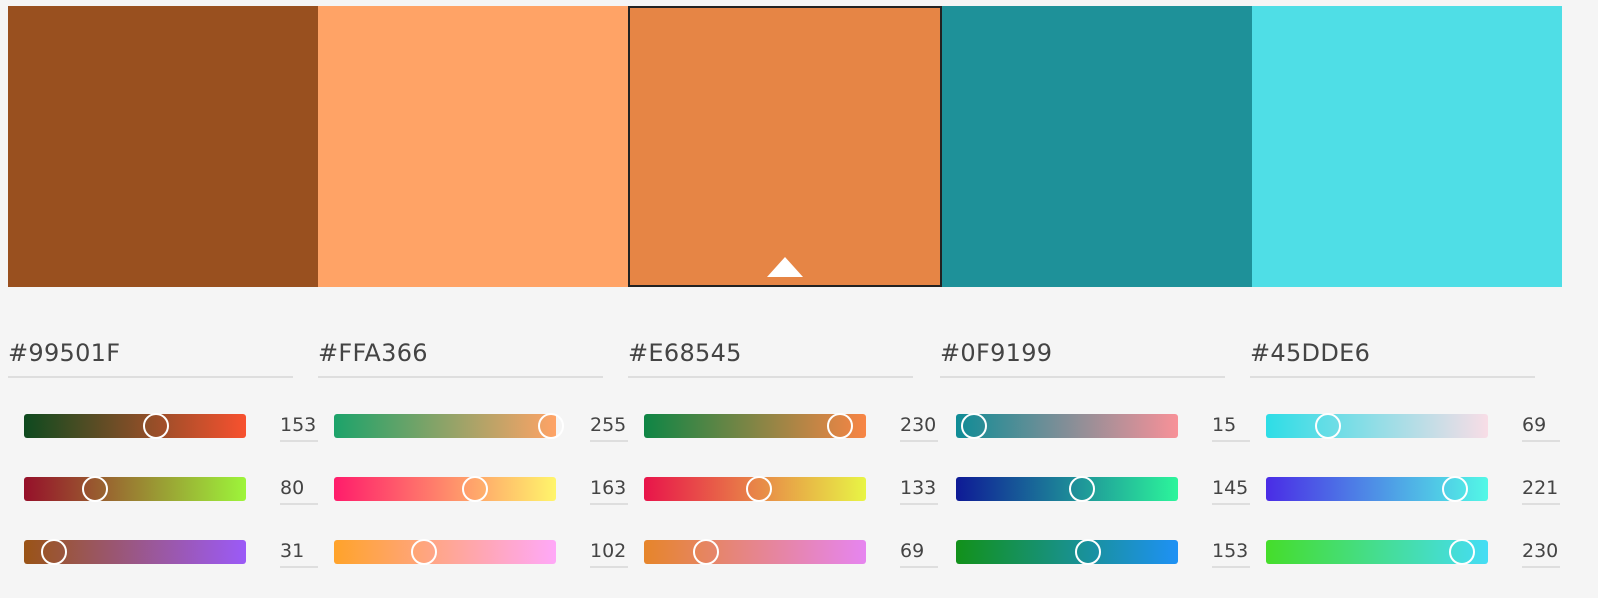 The height and width of the screenshot is (598, 1598). Describe the element at coordinates (1392, 354) in the screenshot. I see `hex-input: #45DDE6` at that location.